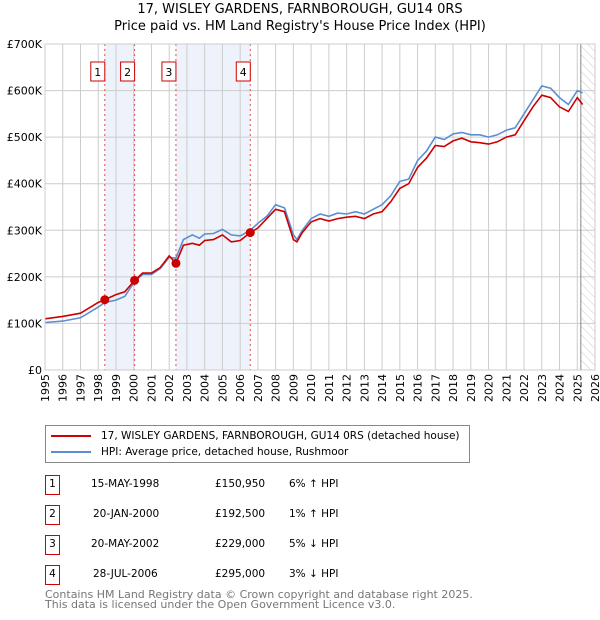 This screenshot has height=620, width=600. What do you see at coordinates (314, 484) in the screenshot?
I see `sale-hpi-diff: 6% ↑ HPI` at bounding box center [314, 484].